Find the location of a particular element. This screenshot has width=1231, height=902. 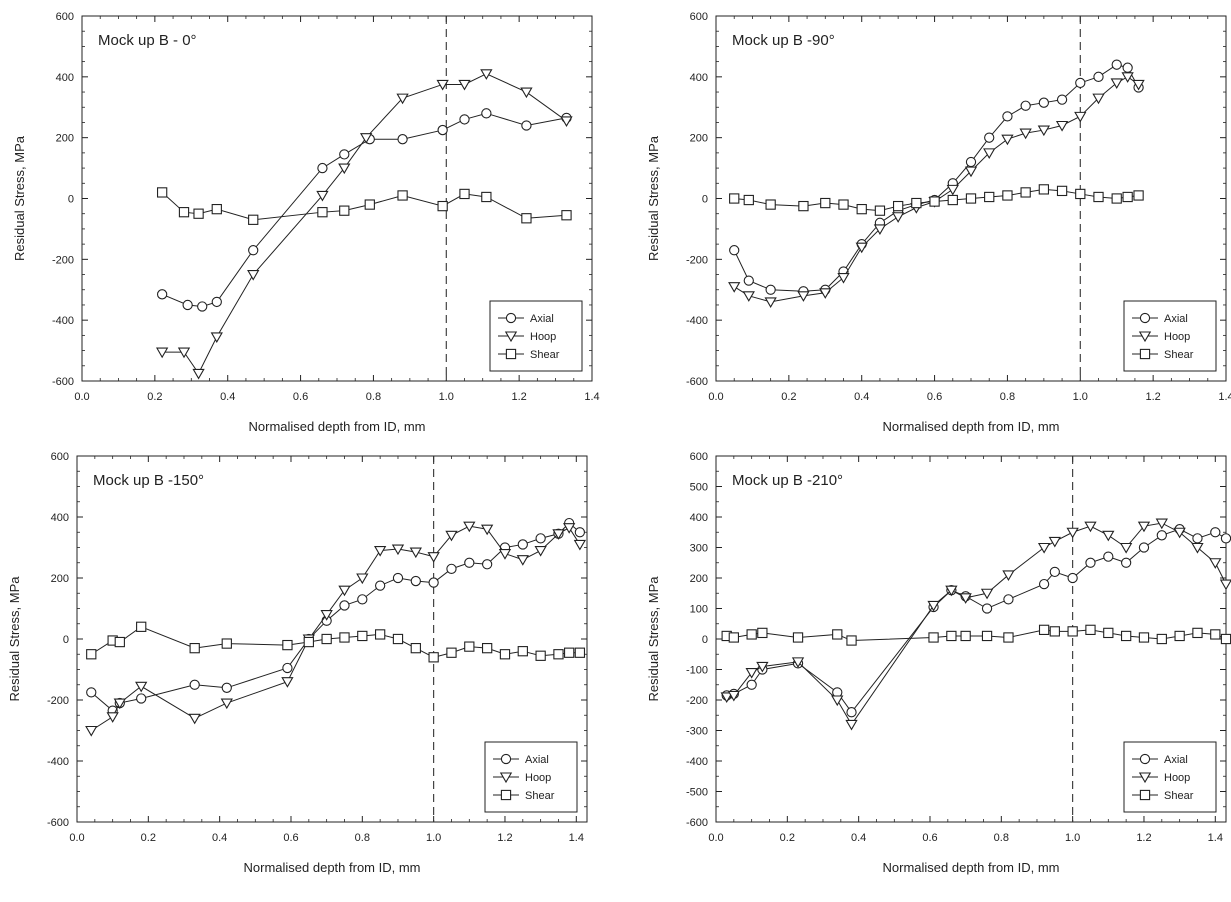

x-tick-label: 0.2 is located at coordinates (148, 838).